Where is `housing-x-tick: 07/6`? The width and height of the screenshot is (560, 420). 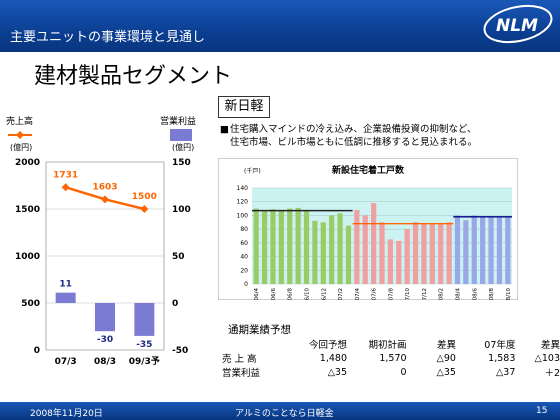 housing-x-tick: 07/6 is located at coordinates (375, 294).